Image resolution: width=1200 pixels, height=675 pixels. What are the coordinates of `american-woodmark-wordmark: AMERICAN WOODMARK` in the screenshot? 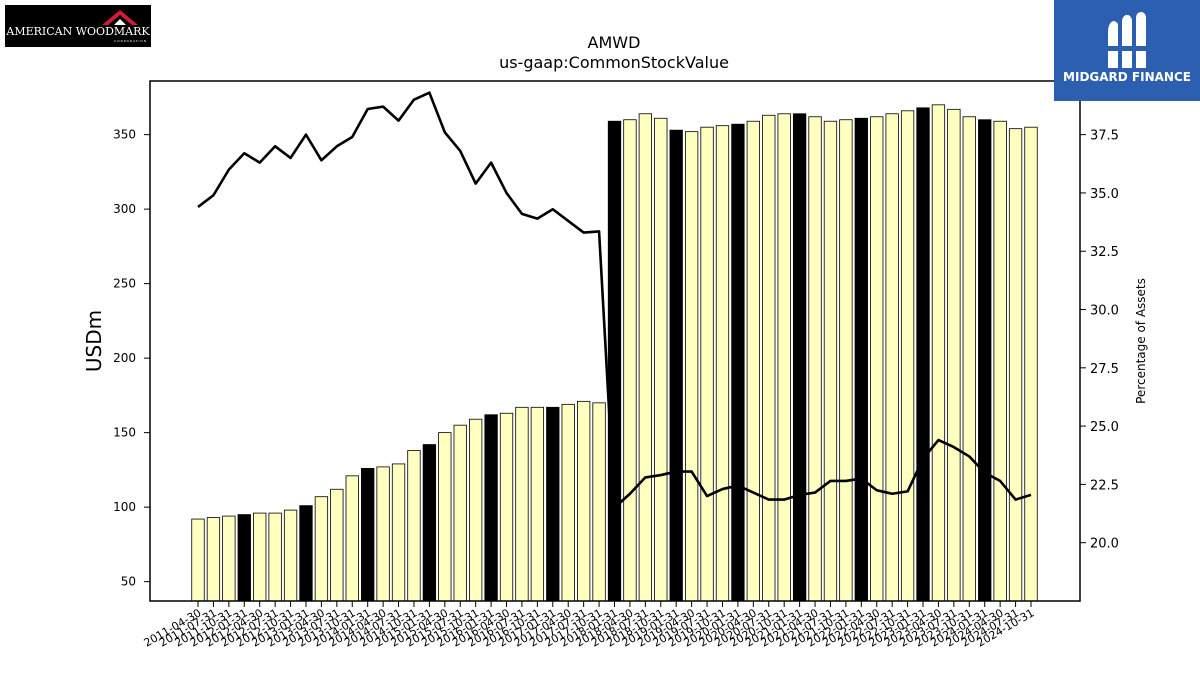 It's located at (78, 31).